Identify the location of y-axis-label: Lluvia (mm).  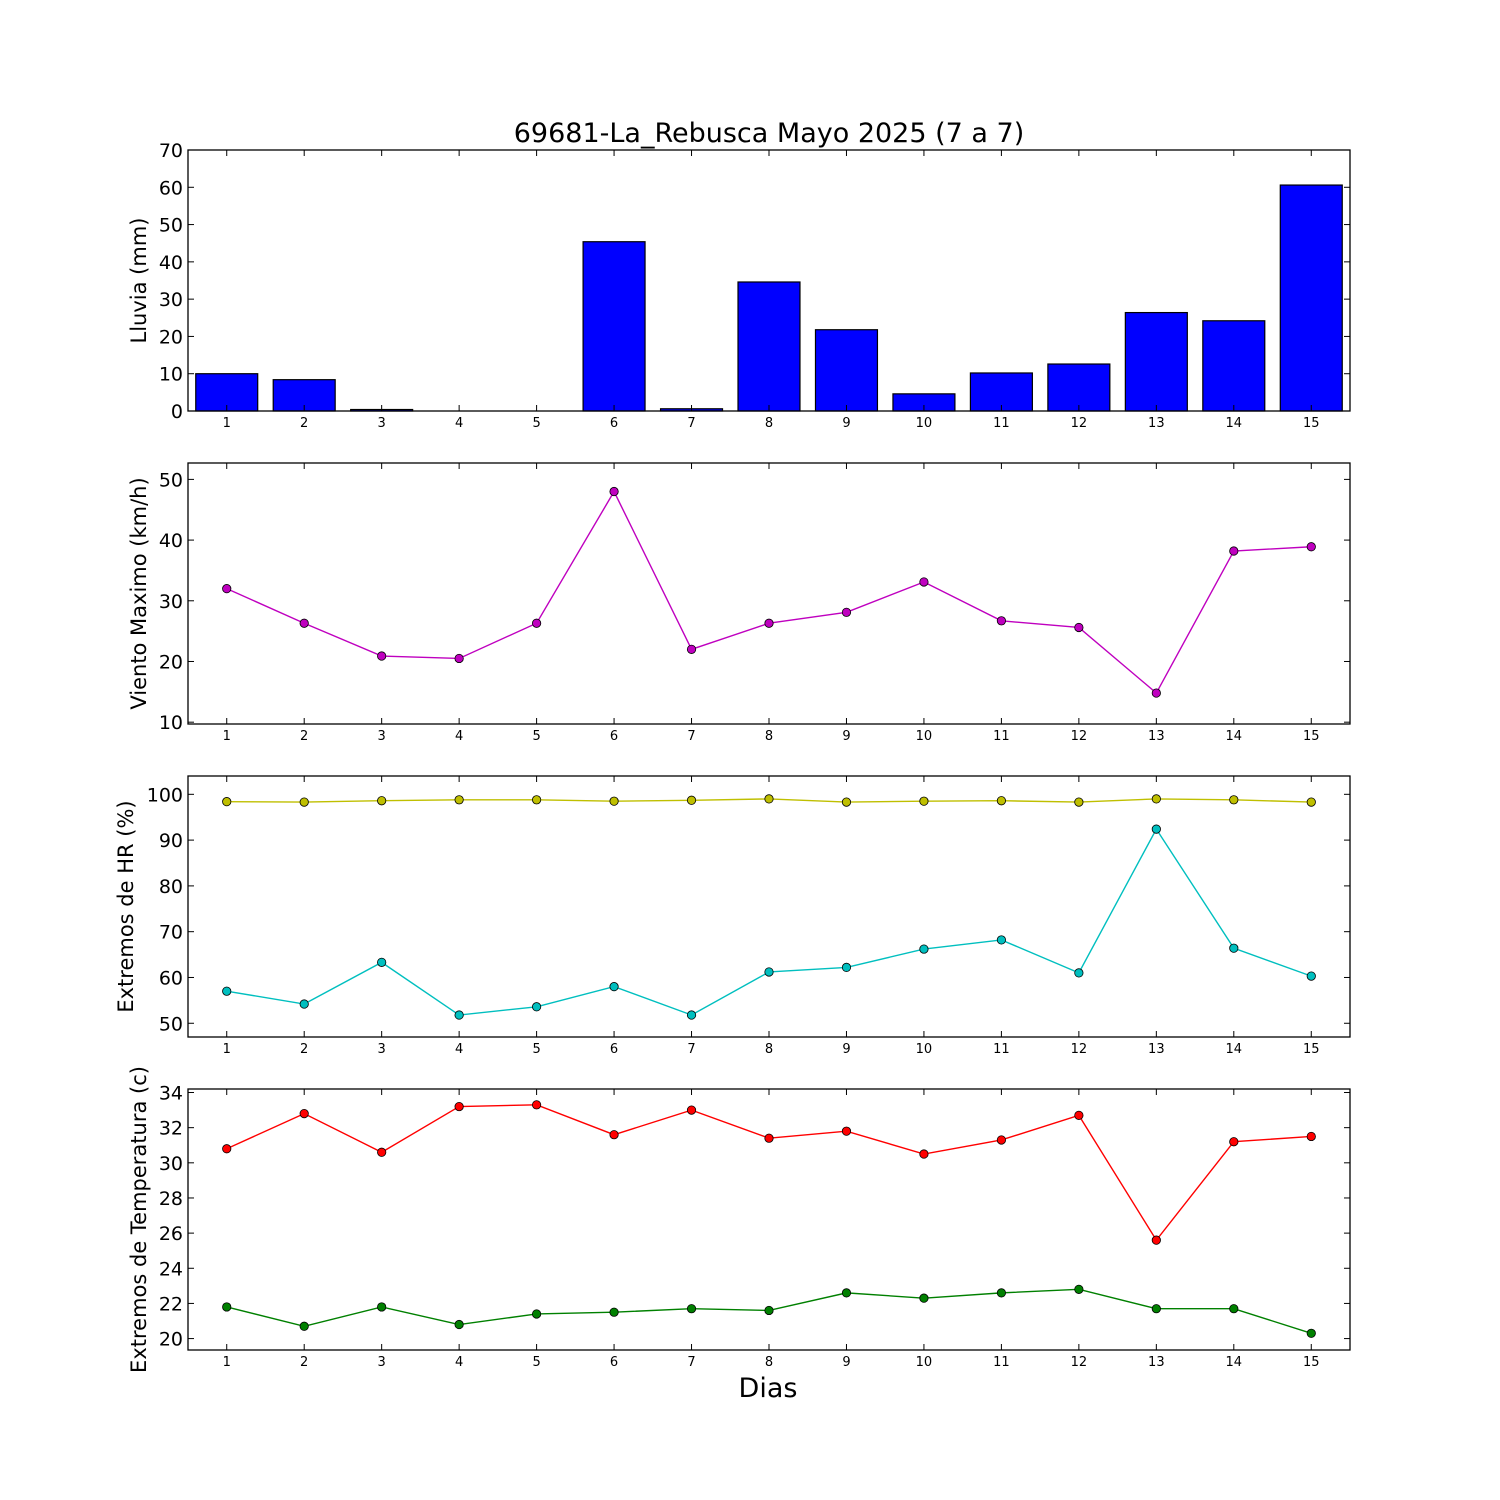
(139, 281).